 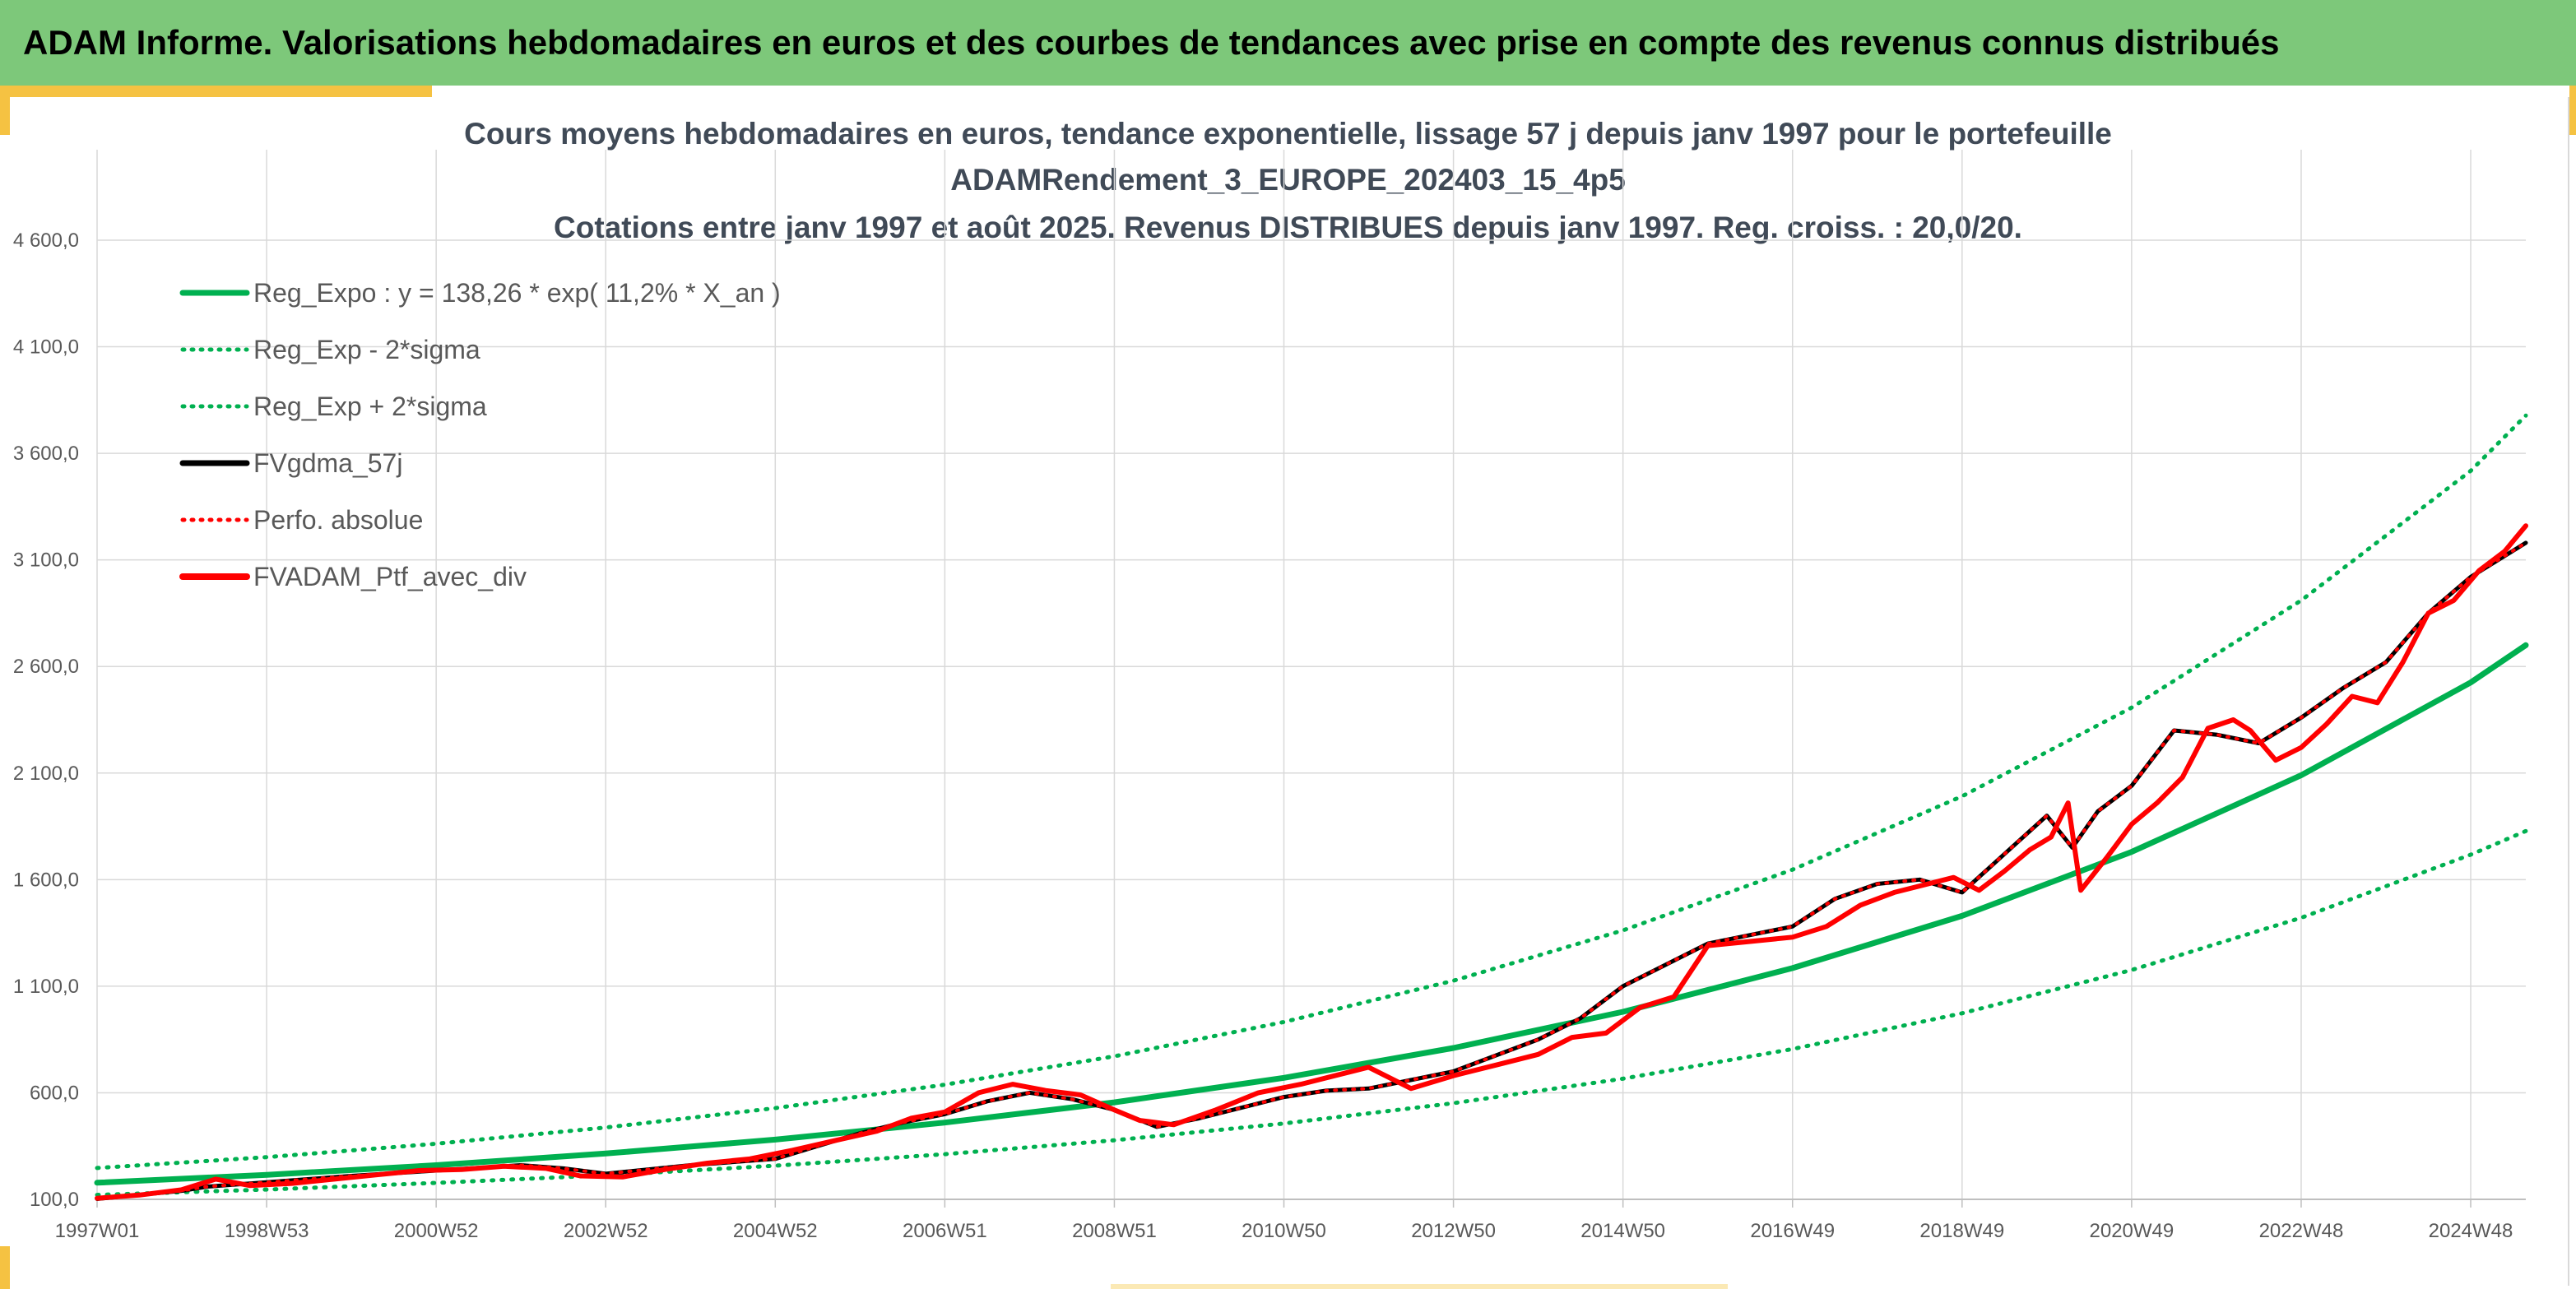 What do you see at coordinates (55, 1093) in the screenshot?
I see `y-tick-label: 600,0` at bounding box center [55, 1093].